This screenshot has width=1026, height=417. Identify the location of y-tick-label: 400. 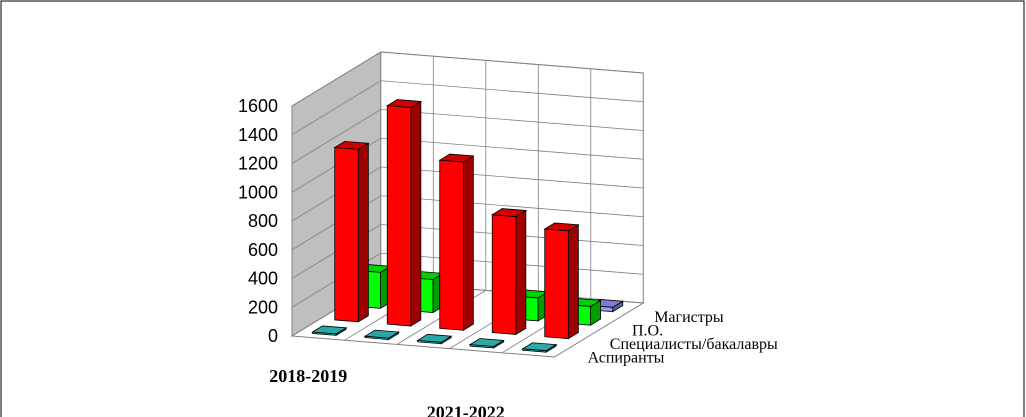
(263, 279).